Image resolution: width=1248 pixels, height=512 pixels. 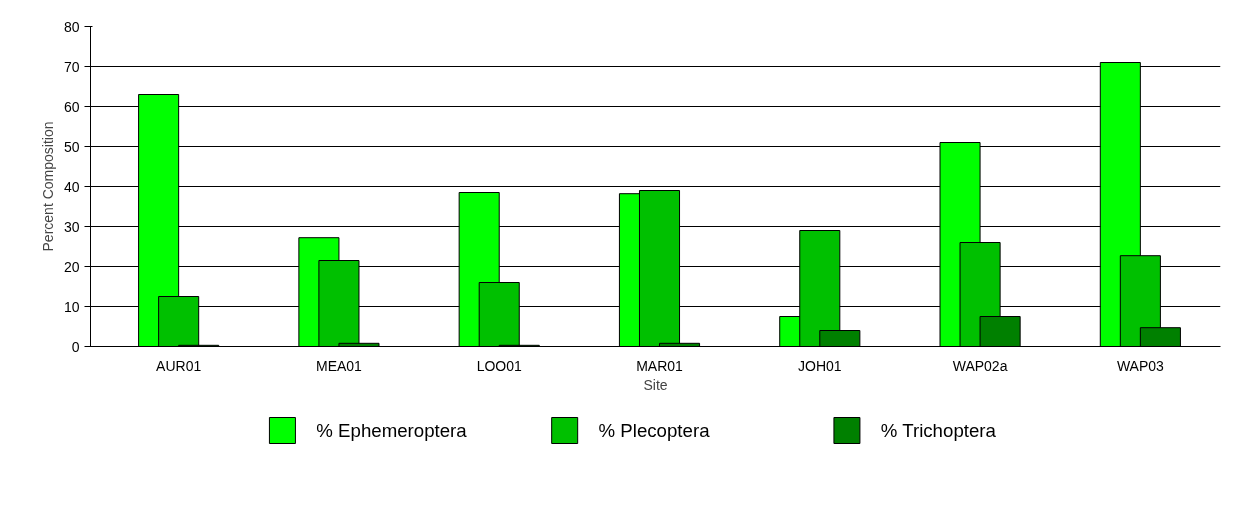 What do you see at coordinates (71, 66) in the screenshot?
I see `y-tick-label: 70` at bounding box center [71, 66].